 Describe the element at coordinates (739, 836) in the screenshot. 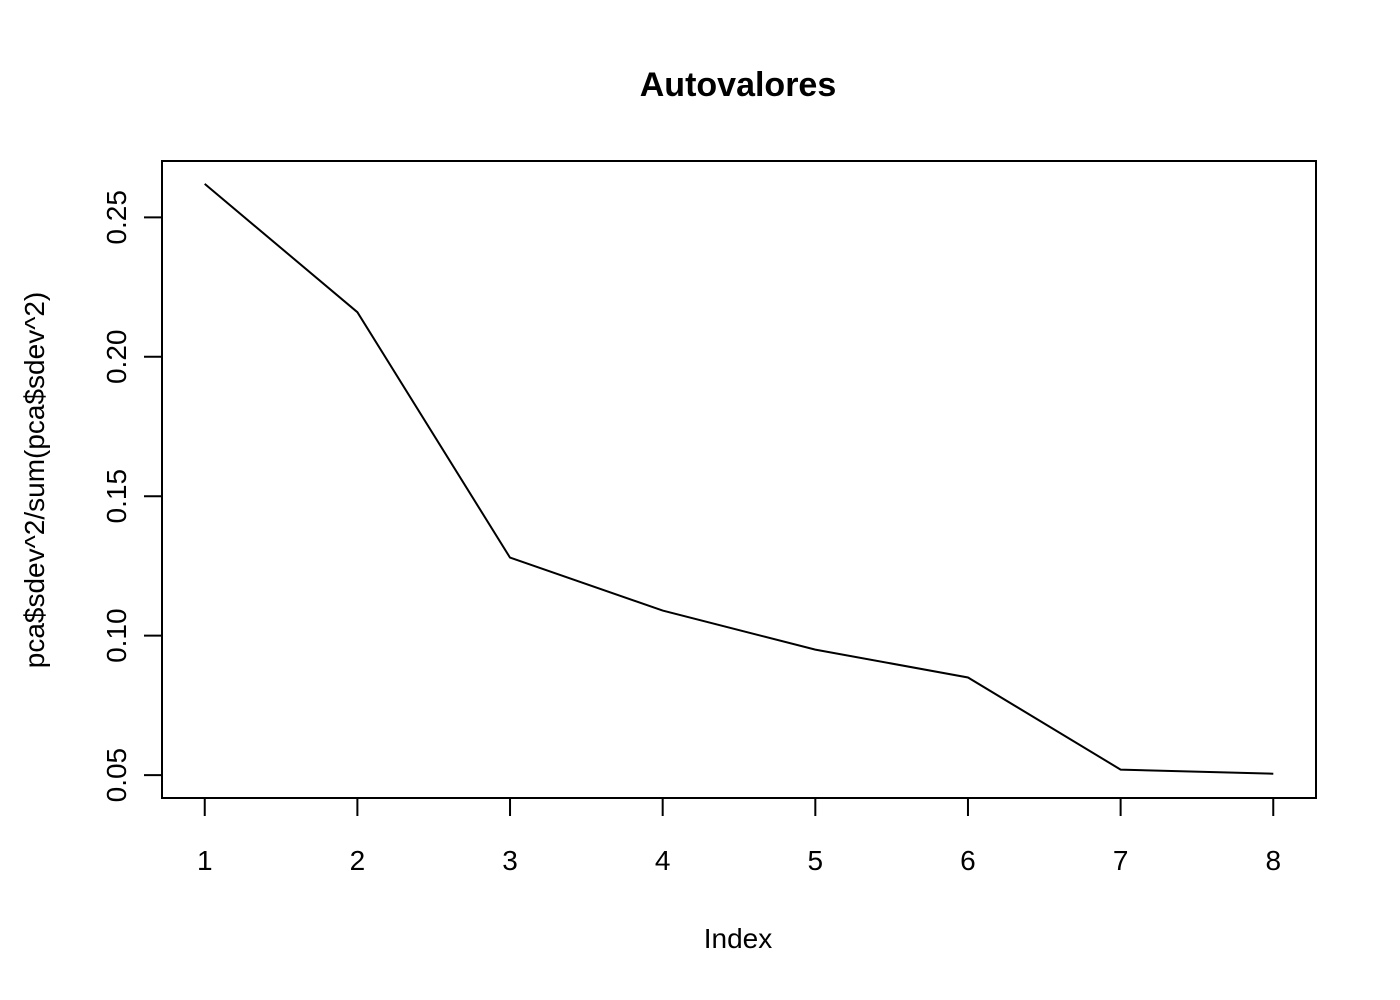

I see `x-axis: 1 2 3 4 5 6 7 8` at that location.